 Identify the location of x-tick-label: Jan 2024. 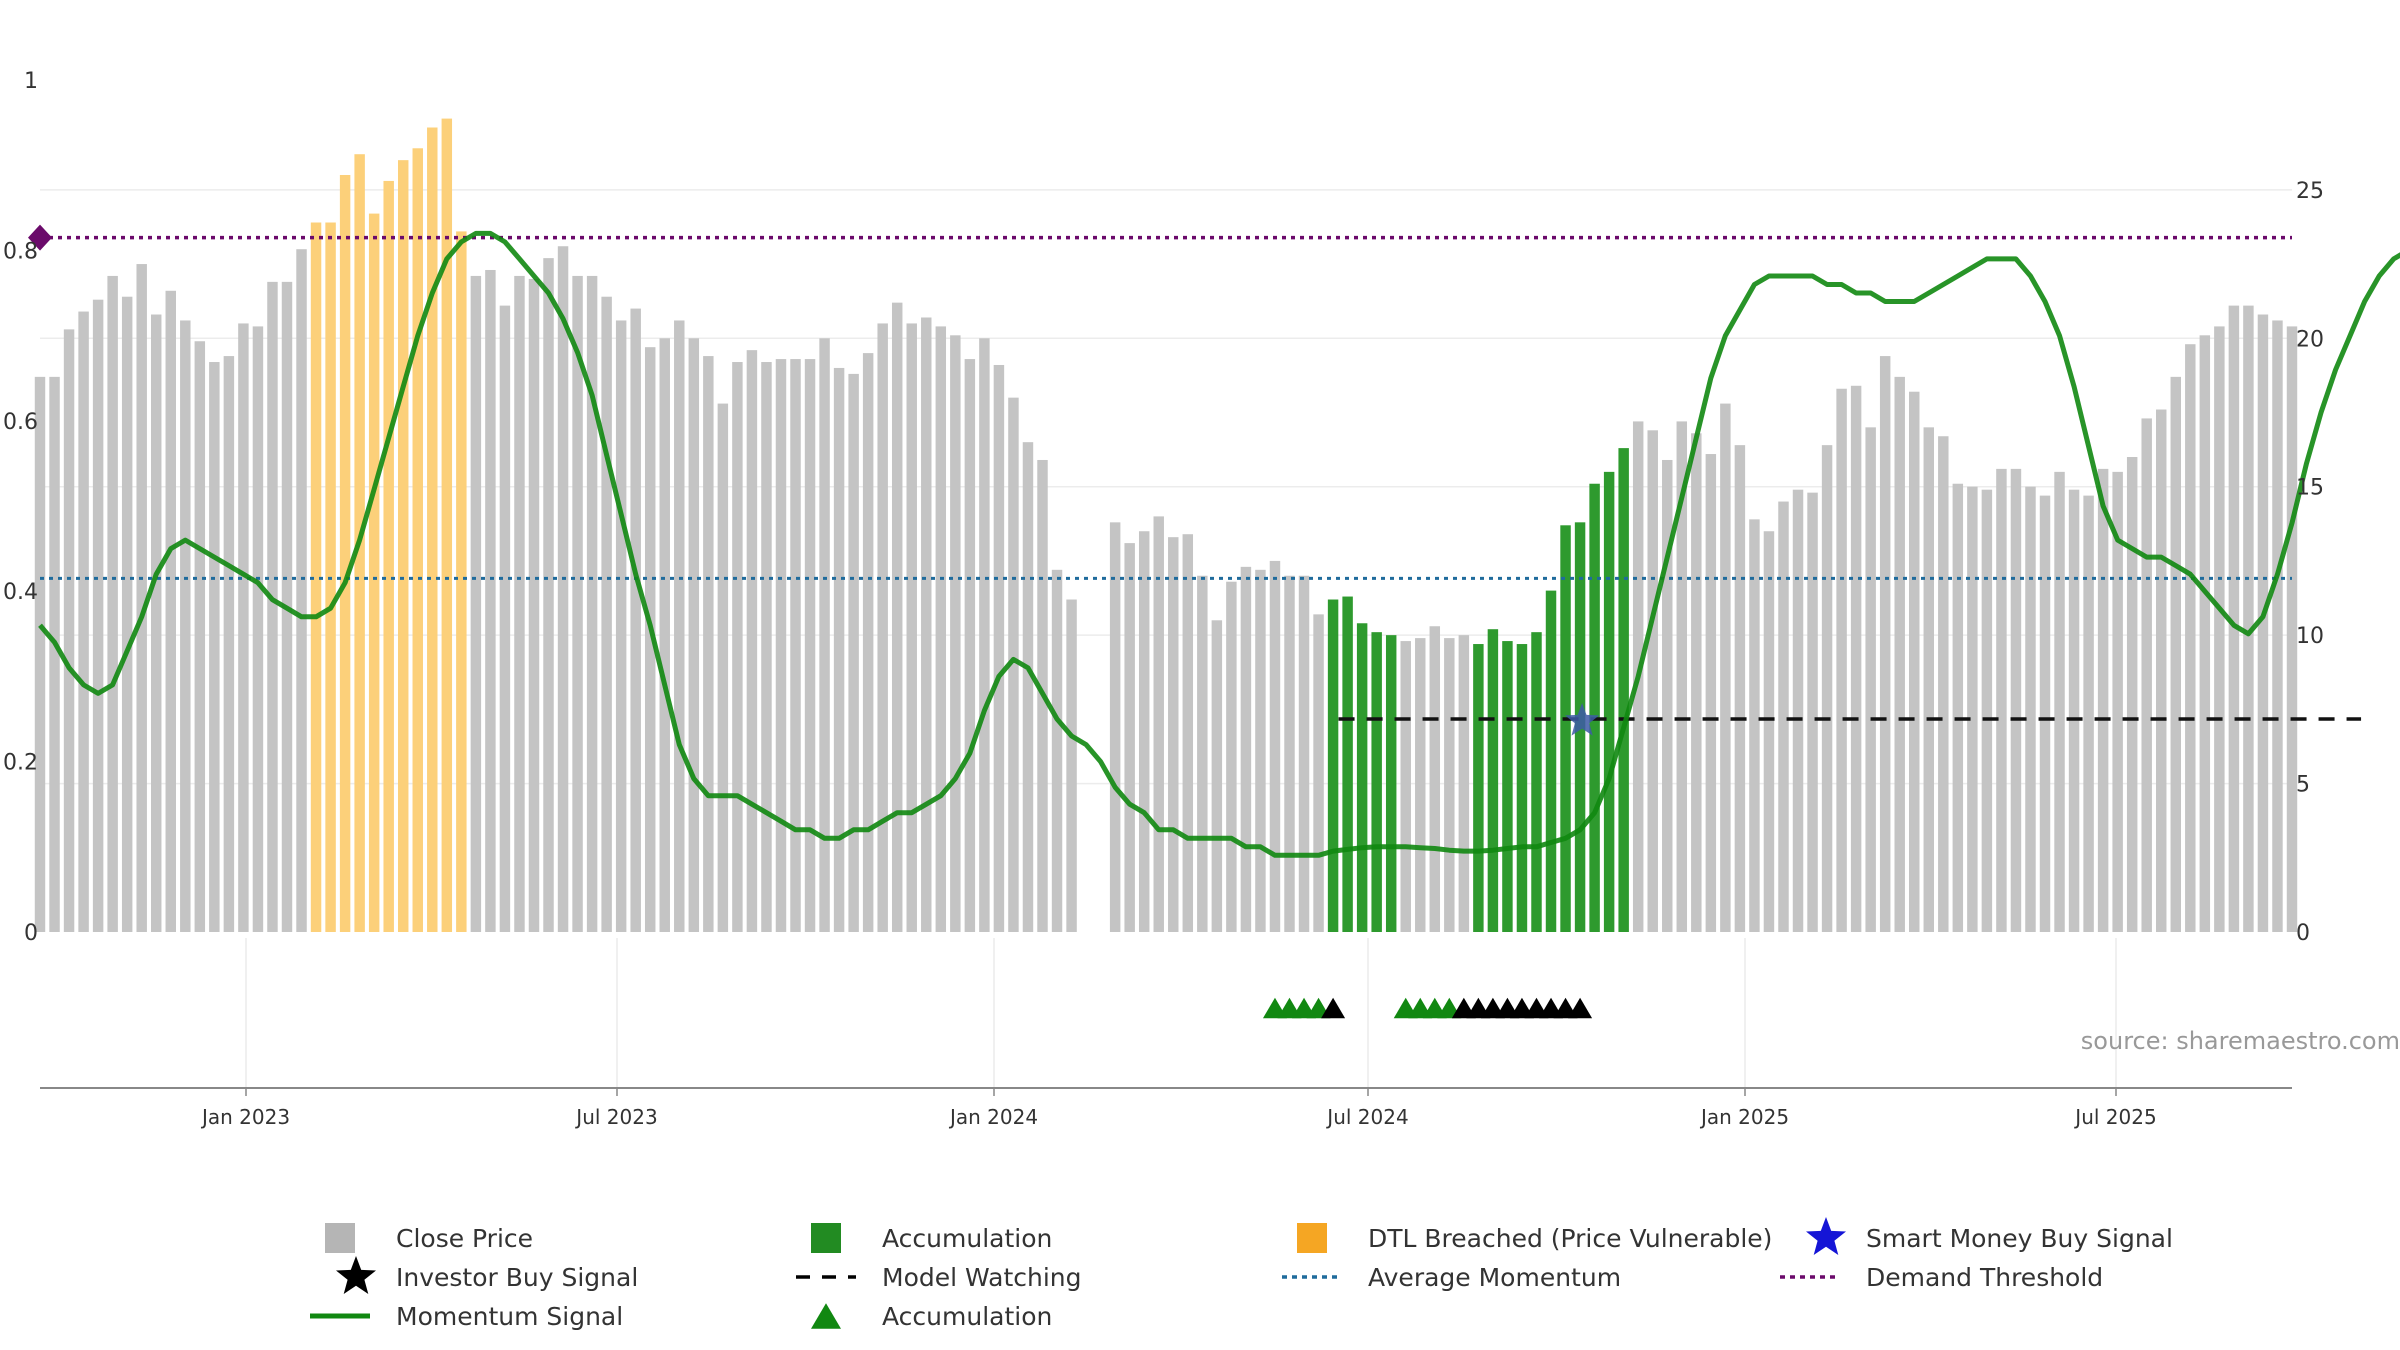
(993, 1117).